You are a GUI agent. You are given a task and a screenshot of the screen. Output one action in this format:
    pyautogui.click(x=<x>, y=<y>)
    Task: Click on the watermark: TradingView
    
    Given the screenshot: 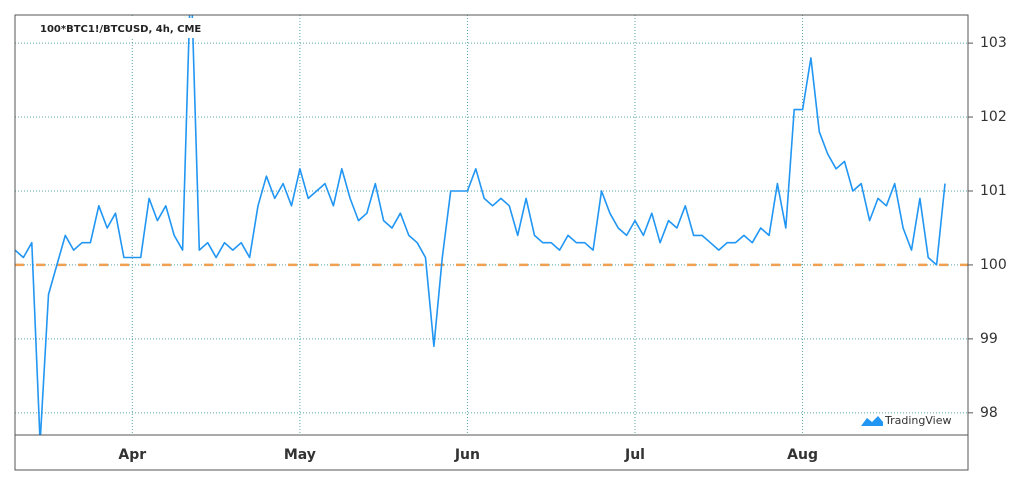 What is the action you would take?
    pyautogui.click(x=917, y=420)
    